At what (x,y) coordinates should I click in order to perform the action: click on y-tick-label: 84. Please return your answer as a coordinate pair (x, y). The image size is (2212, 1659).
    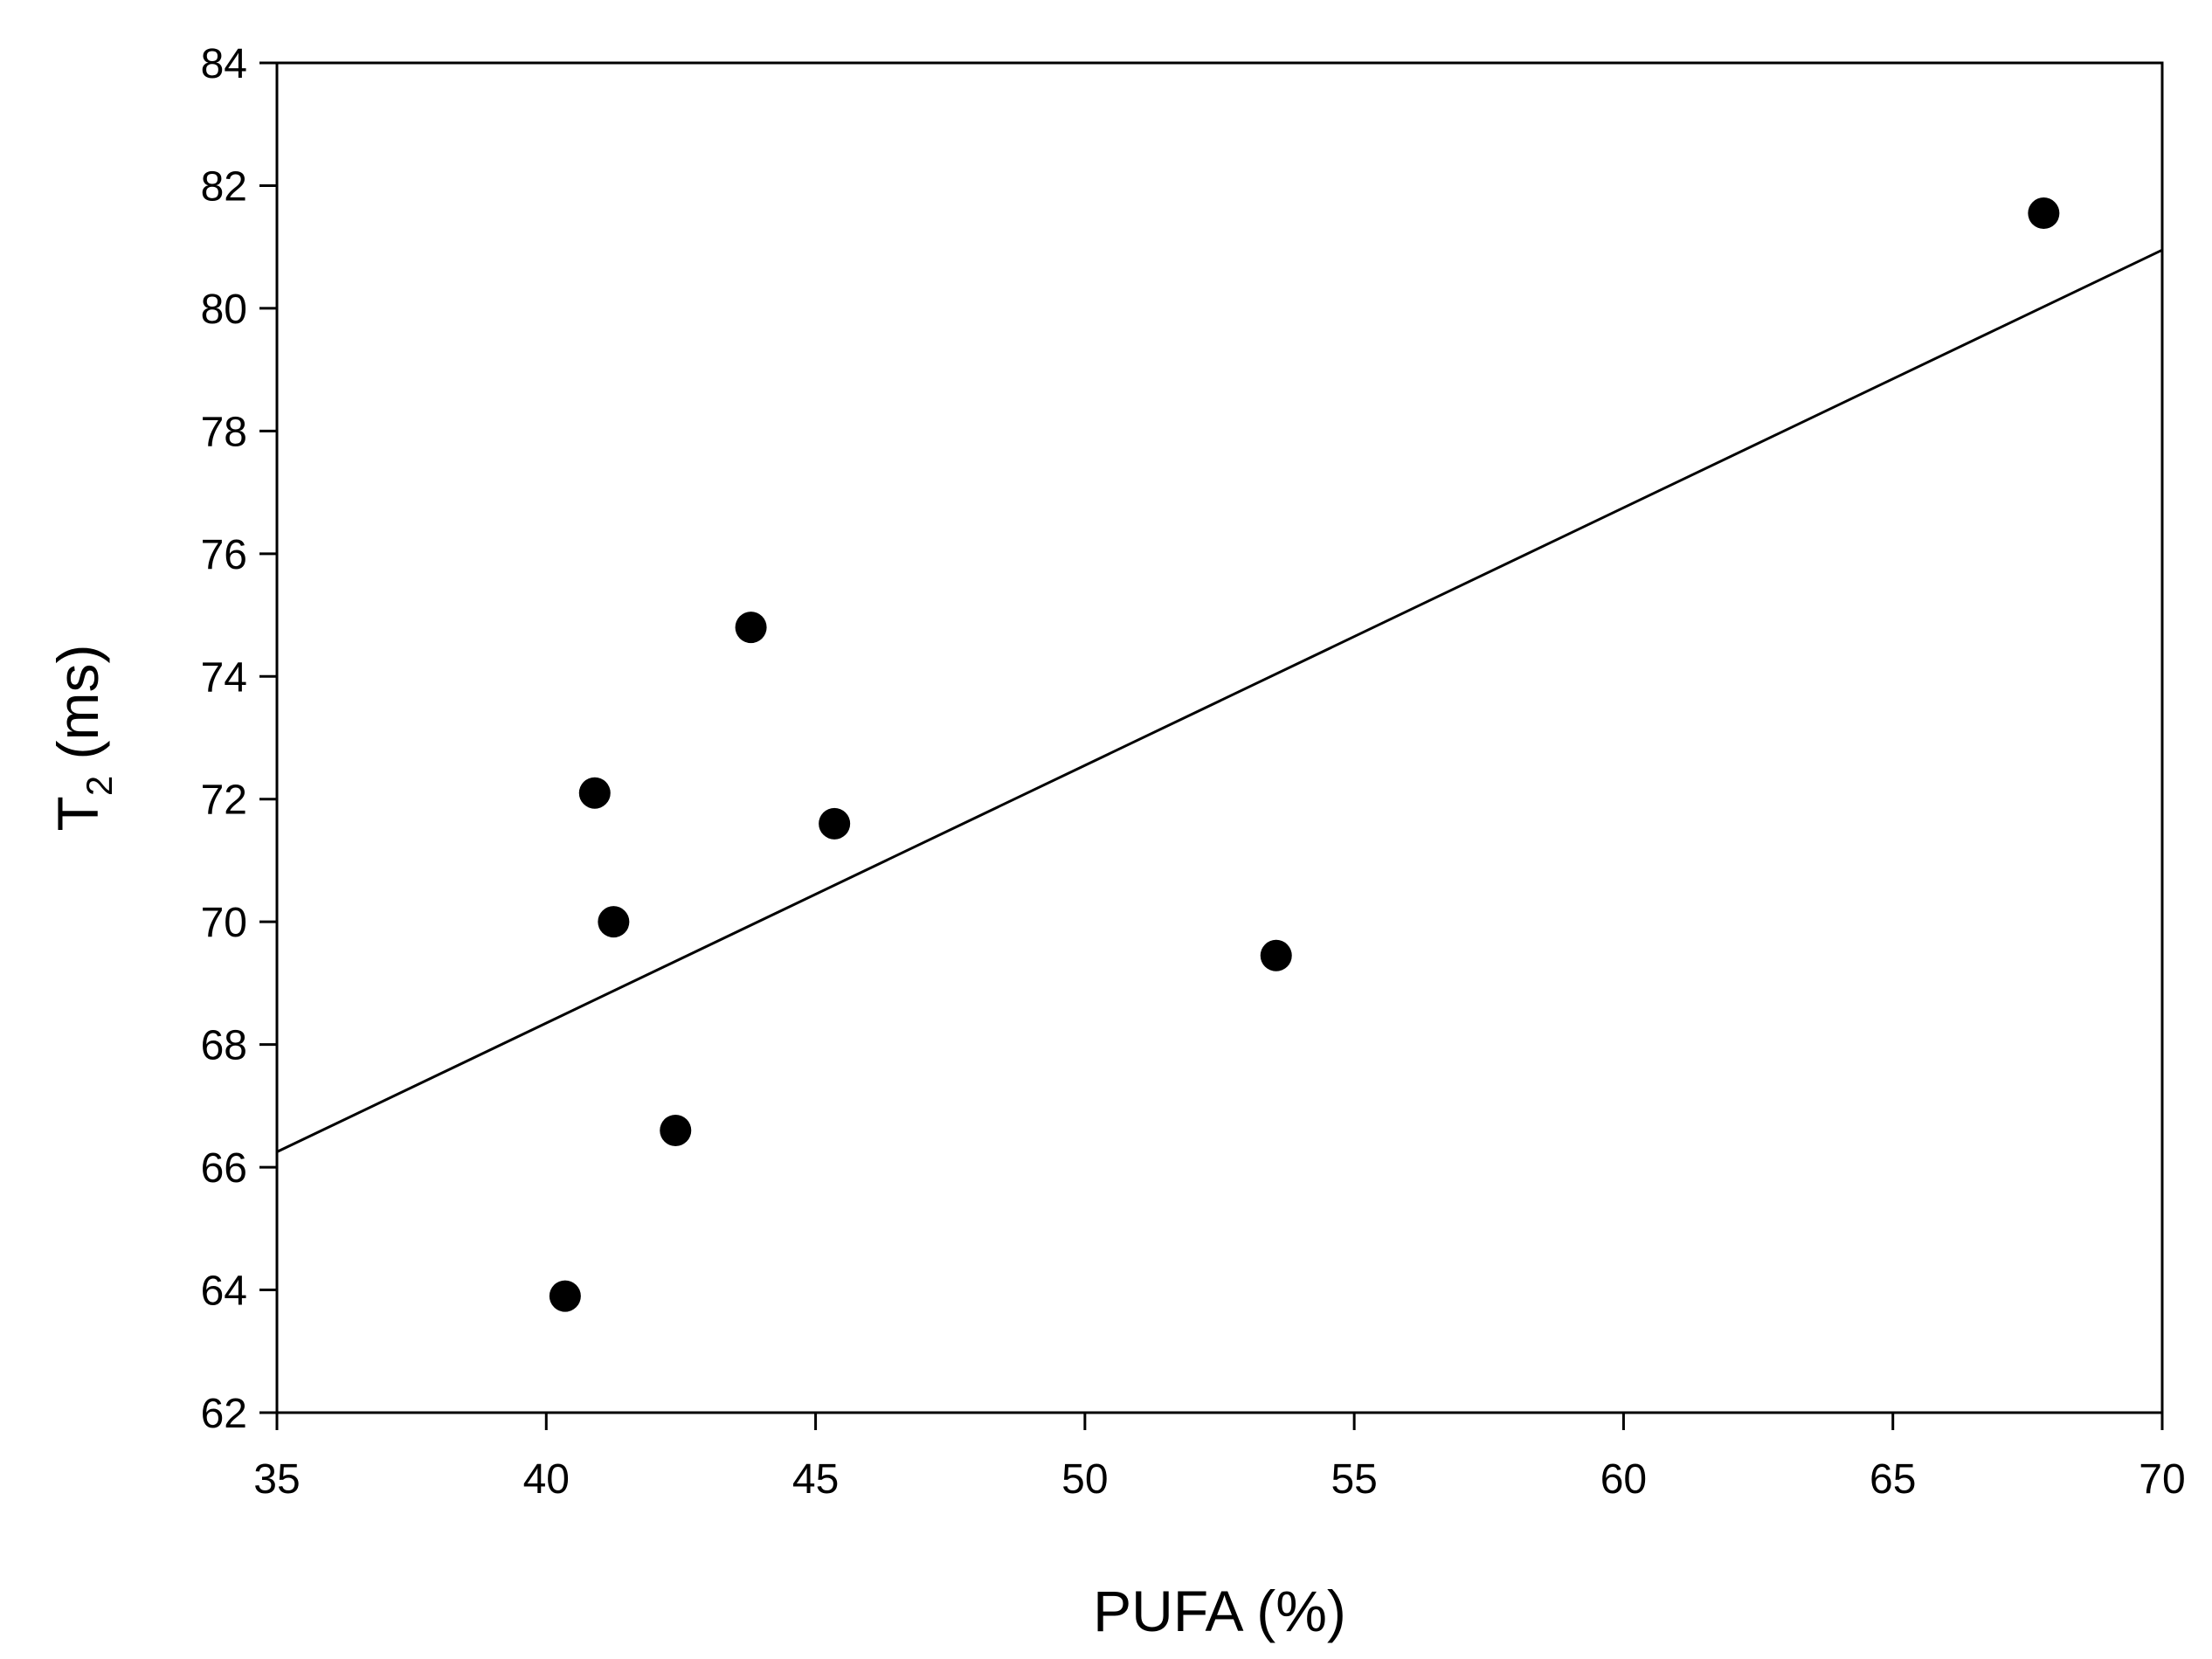
    Looking at the image, I should click on (224, 64).